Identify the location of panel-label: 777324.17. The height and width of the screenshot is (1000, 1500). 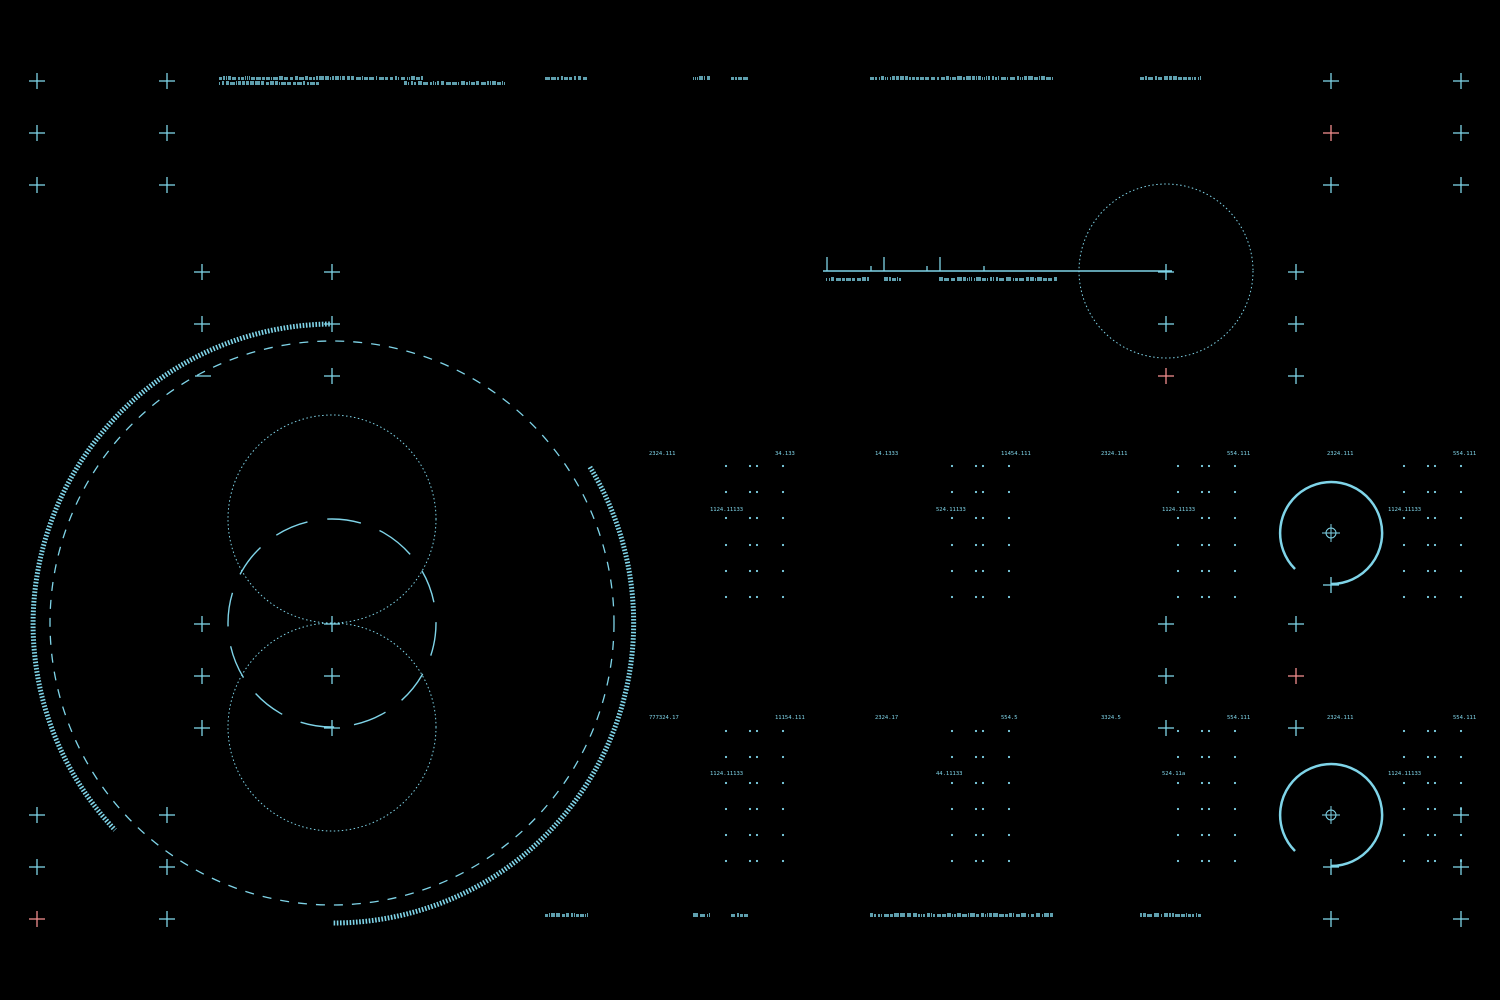
(664, 718).